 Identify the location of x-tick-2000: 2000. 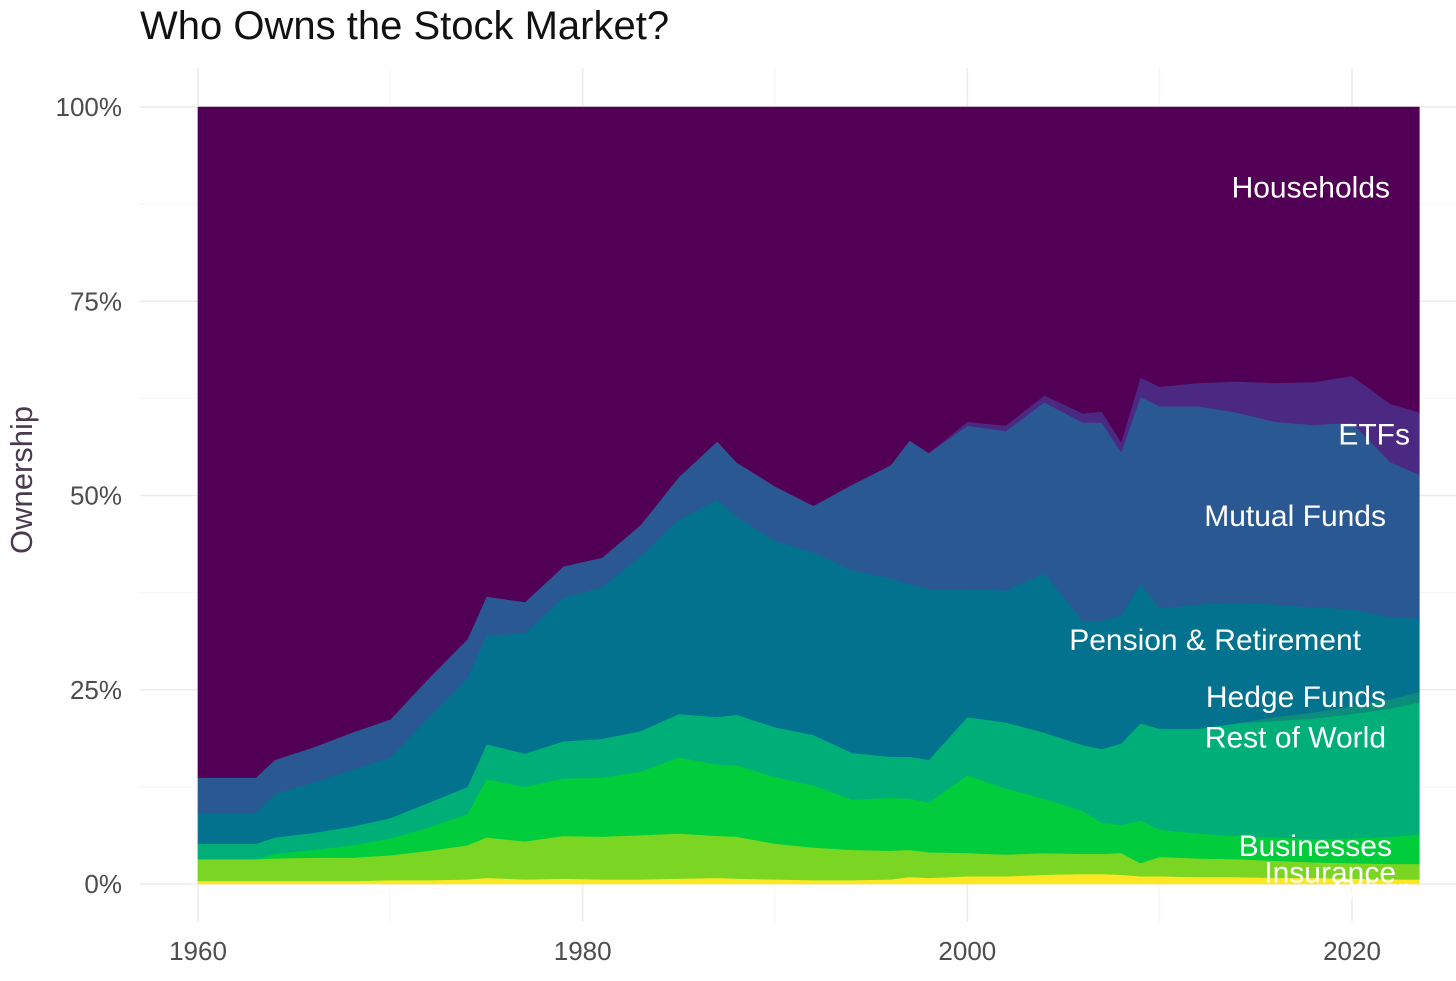
(967, 951).